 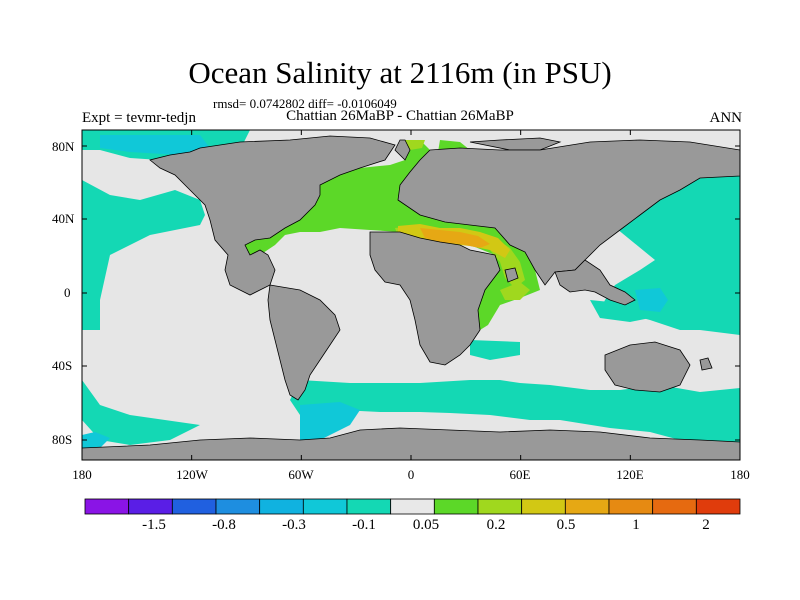 I want to click on case-label: Chattian 26MaBP - Chattian 26MaBP, so click(x=400, y=116).